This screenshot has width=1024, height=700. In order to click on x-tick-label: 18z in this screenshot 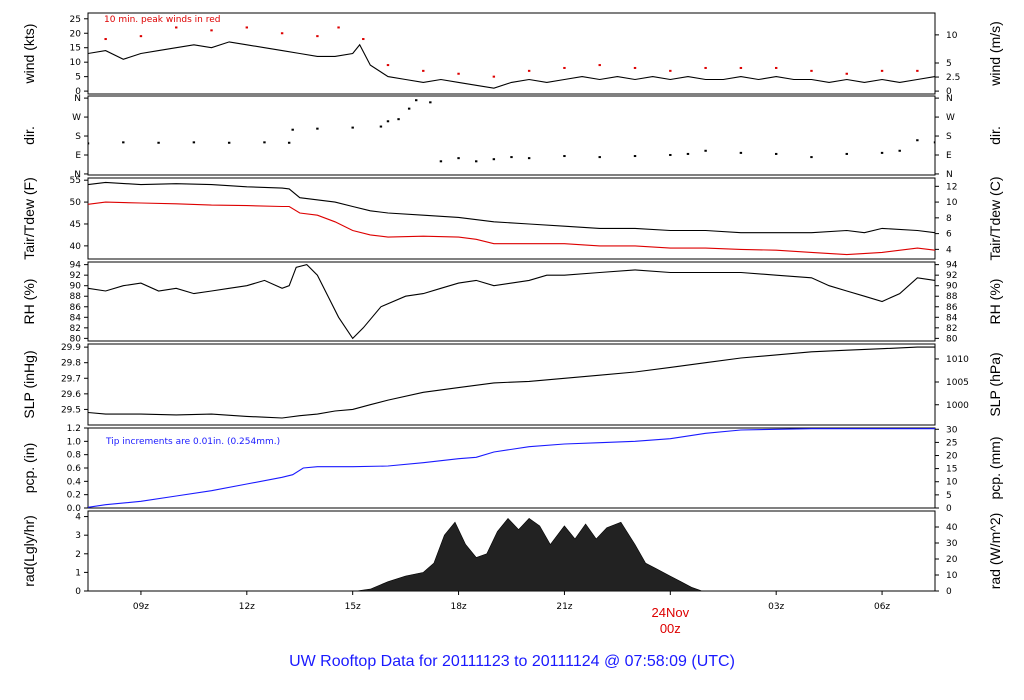, I will do `click(458, 607)`.